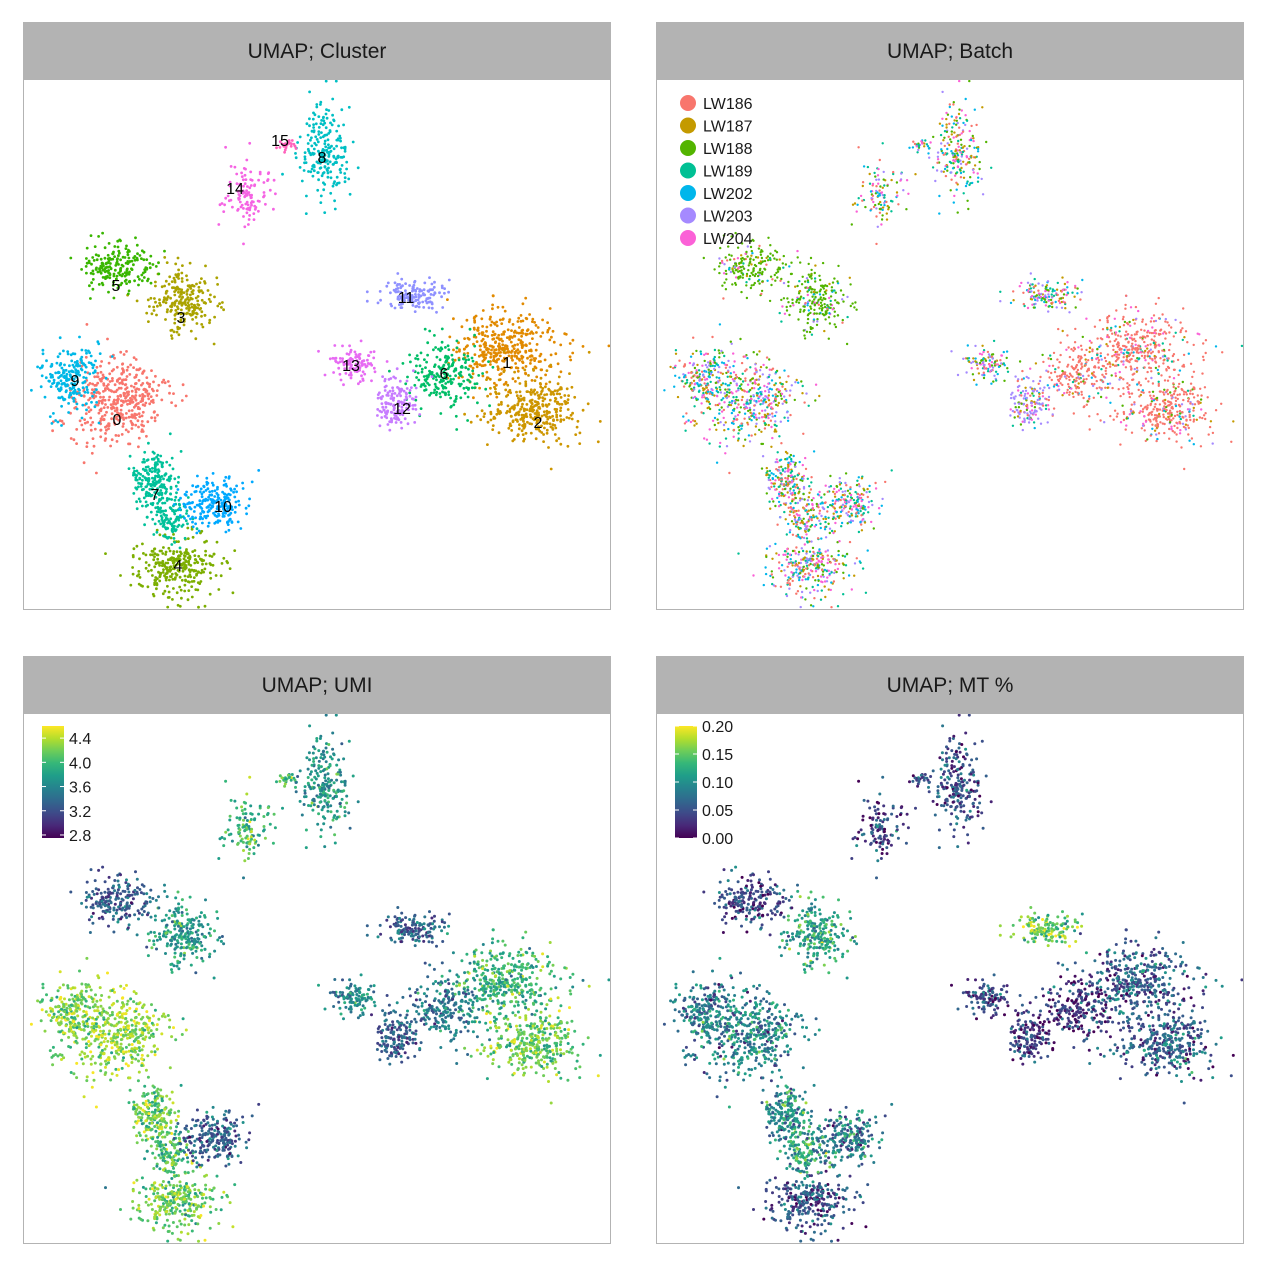  What do you see at coordinates (351, 366) in the screenshot?
I see `cluster-label: 13` at bounding box center [351, 366].